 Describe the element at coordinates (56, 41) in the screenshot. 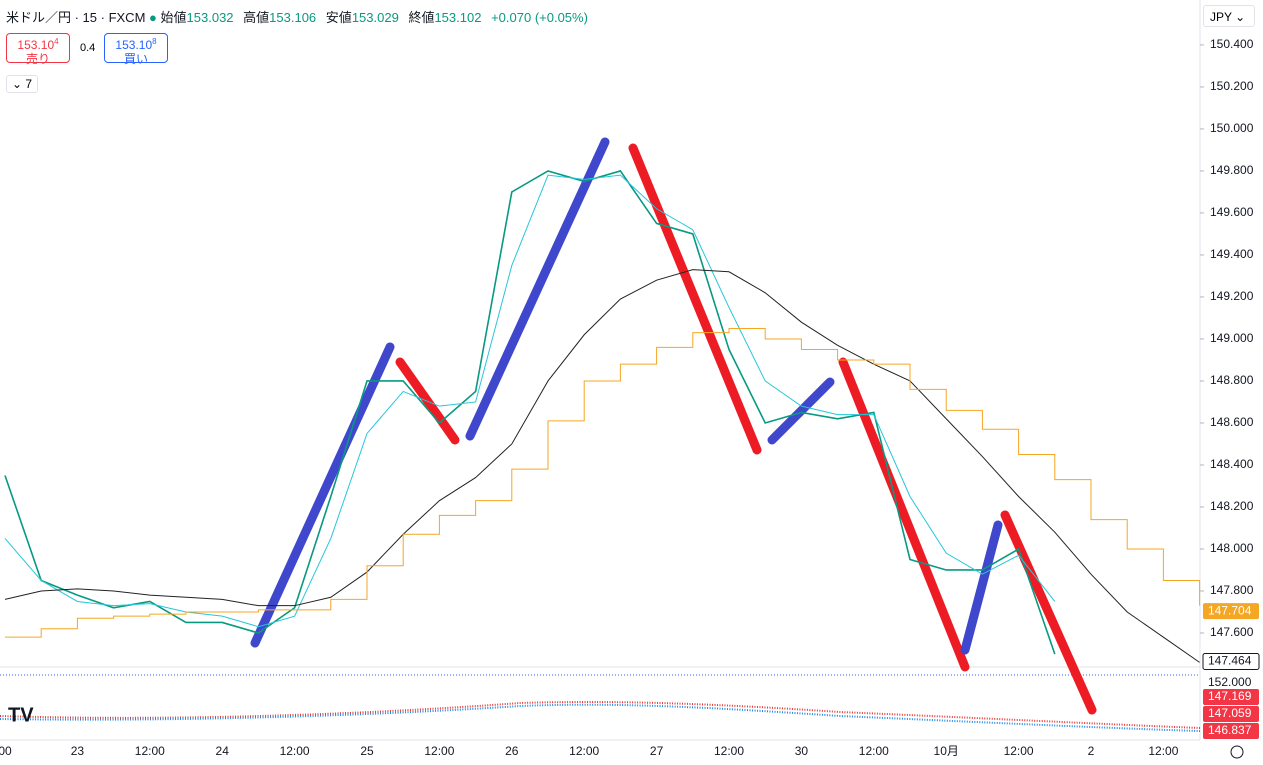

I see `sell-sup: 4` at that location.